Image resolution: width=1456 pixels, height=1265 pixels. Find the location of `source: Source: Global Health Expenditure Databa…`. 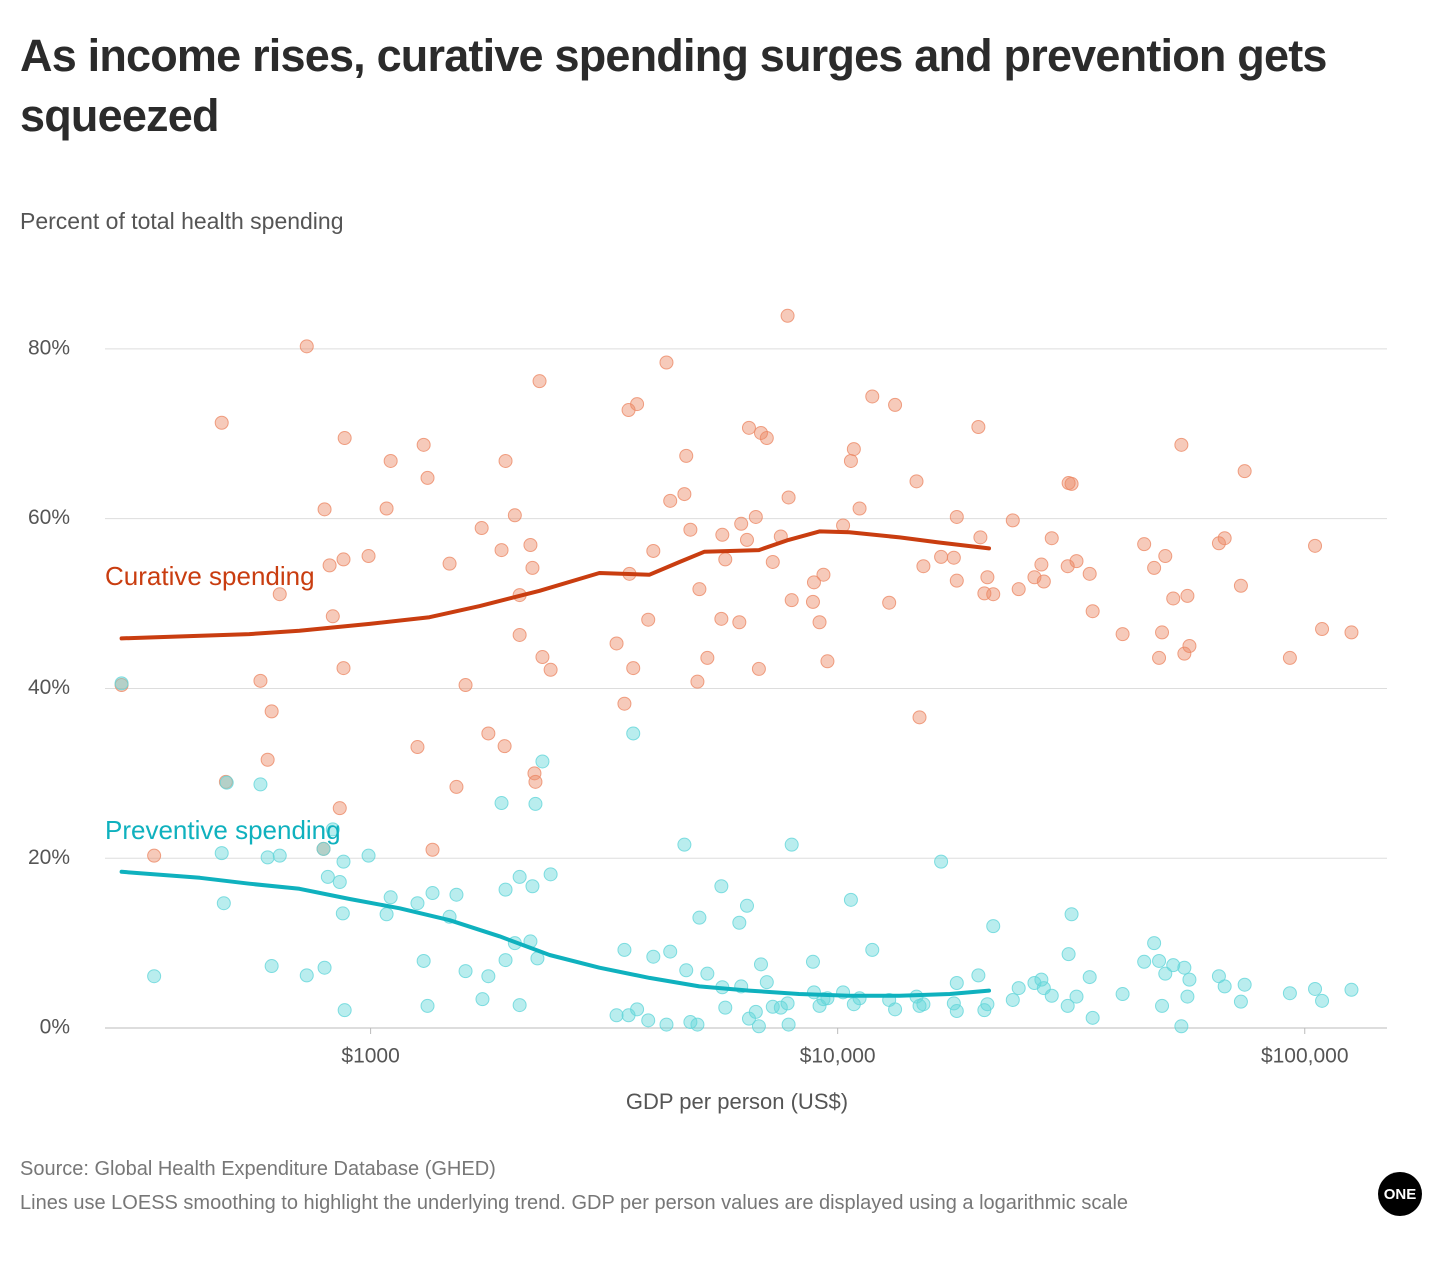

source: Source: Global Health Expenditure Databa… is located at coordinates (258, 1169).